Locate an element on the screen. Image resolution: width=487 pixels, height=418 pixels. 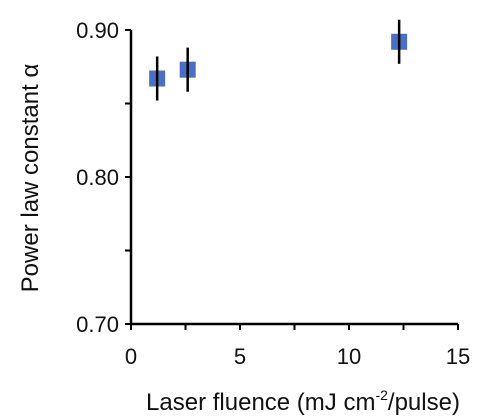
x-axis: 0 5 10 15 is located at coordinates (297, 345).